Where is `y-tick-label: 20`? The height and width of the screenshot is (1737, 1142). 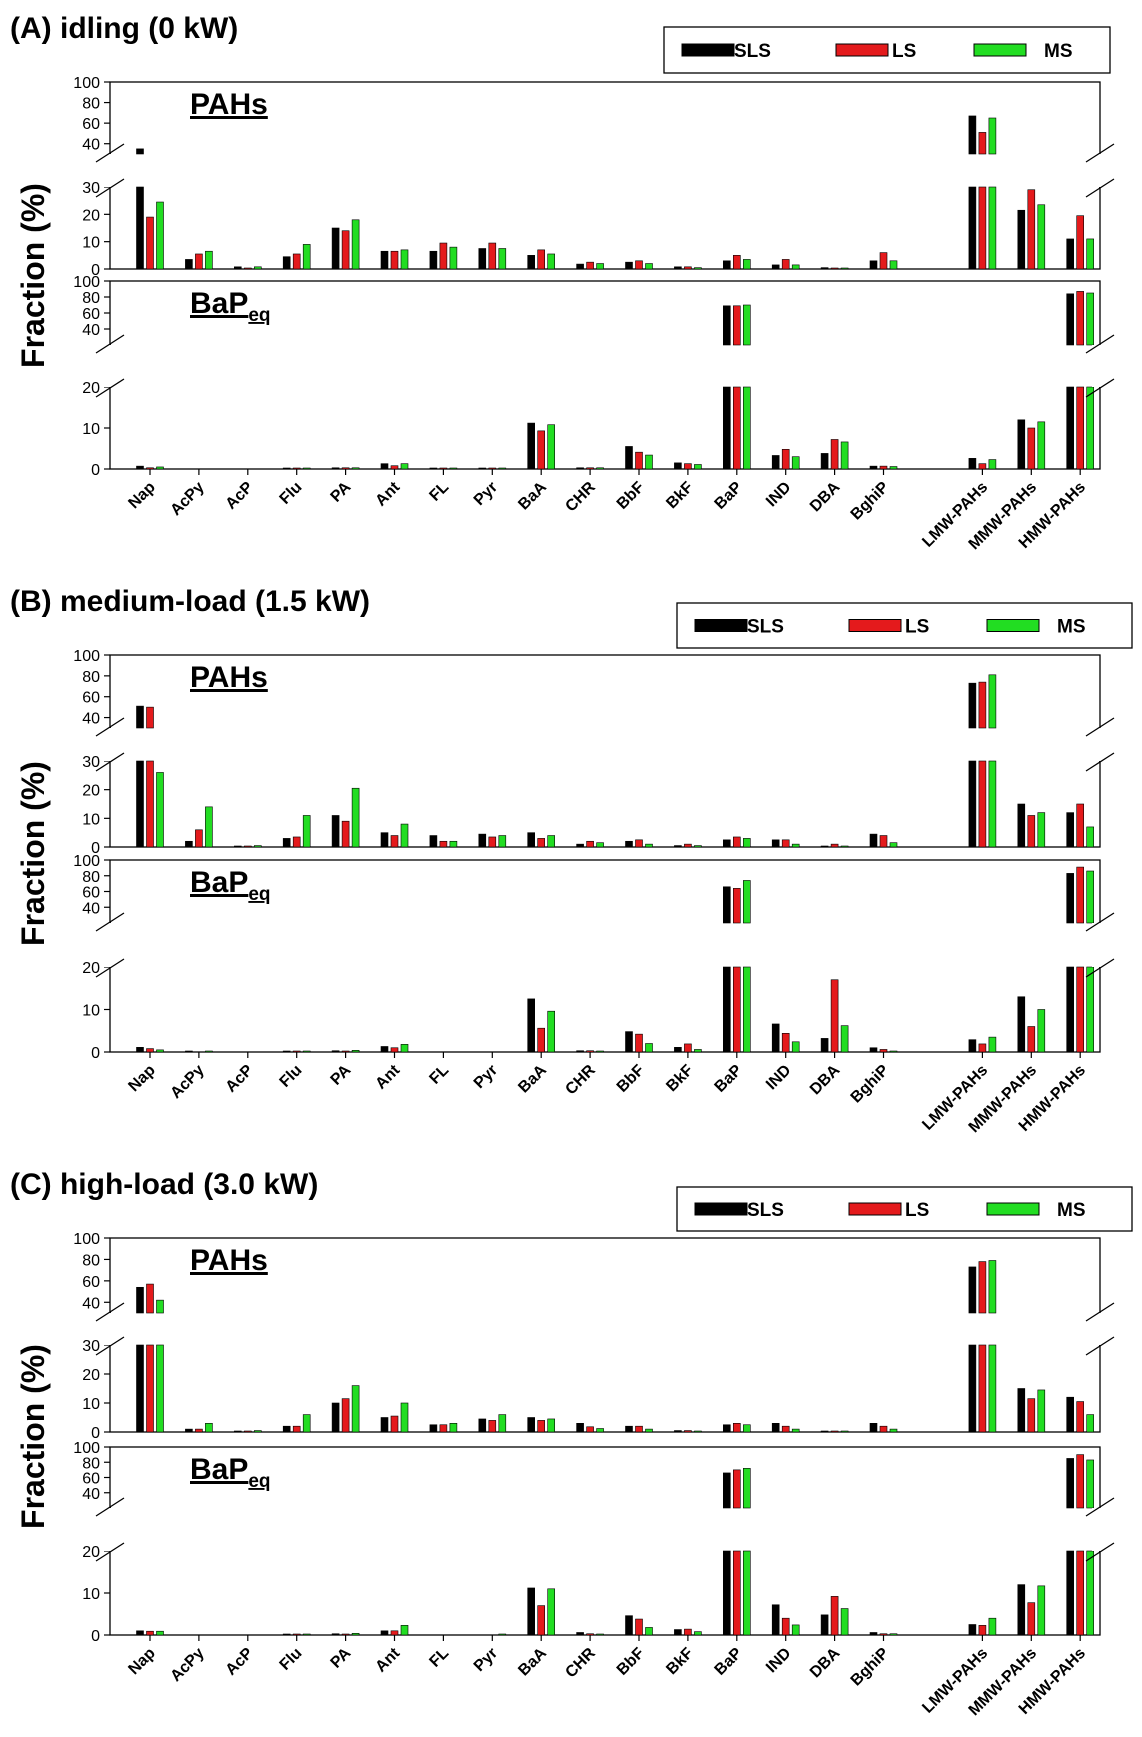
y-tick-label: 20 is located at coordinates (91, 791).